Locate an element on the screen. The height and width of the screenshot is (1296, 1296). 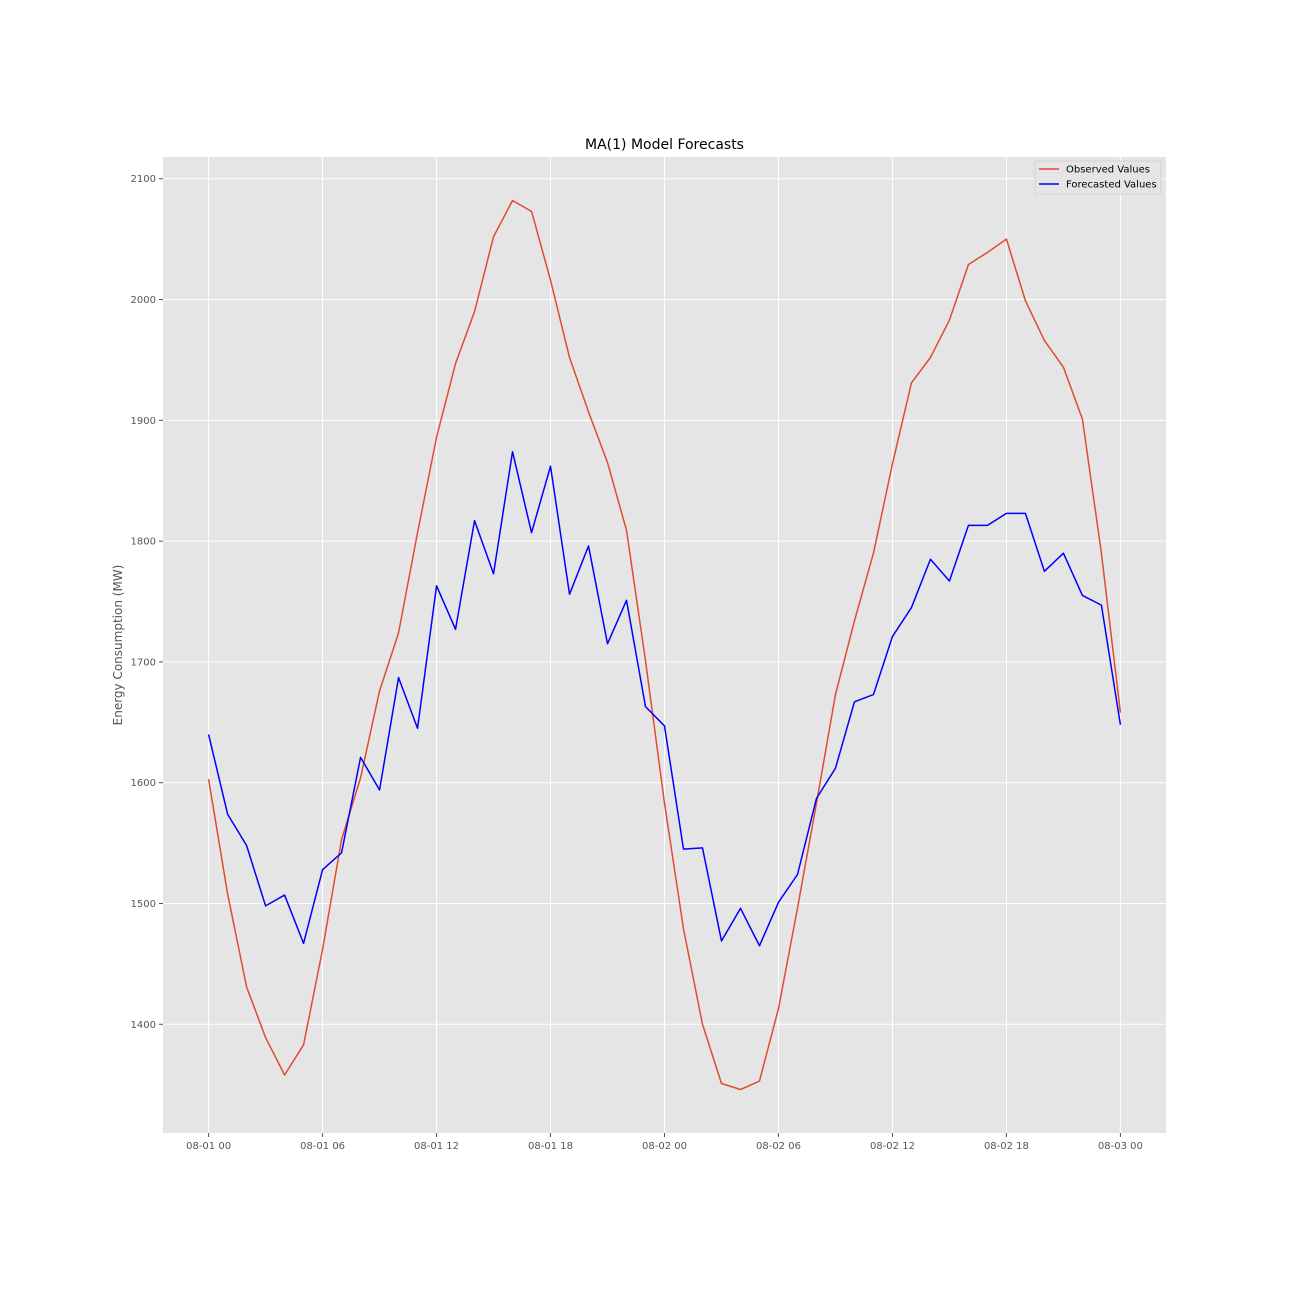
x-tick-label: 08-01 00 is located at coordinates (208, 1146).